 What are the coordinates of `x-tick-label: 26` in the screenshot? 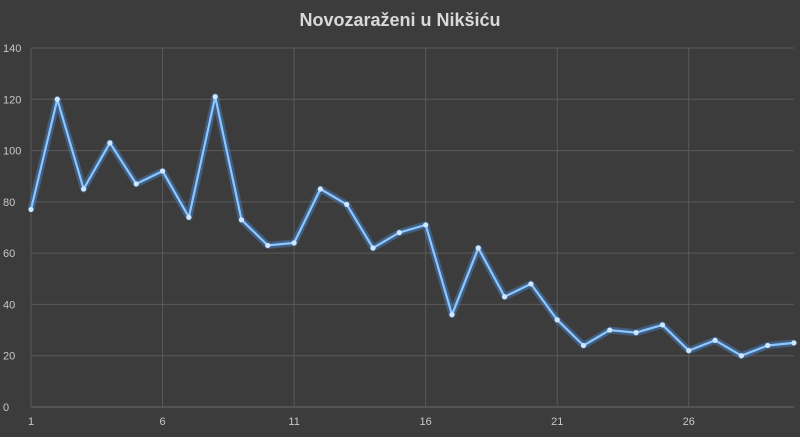 It's located at (689, 422).